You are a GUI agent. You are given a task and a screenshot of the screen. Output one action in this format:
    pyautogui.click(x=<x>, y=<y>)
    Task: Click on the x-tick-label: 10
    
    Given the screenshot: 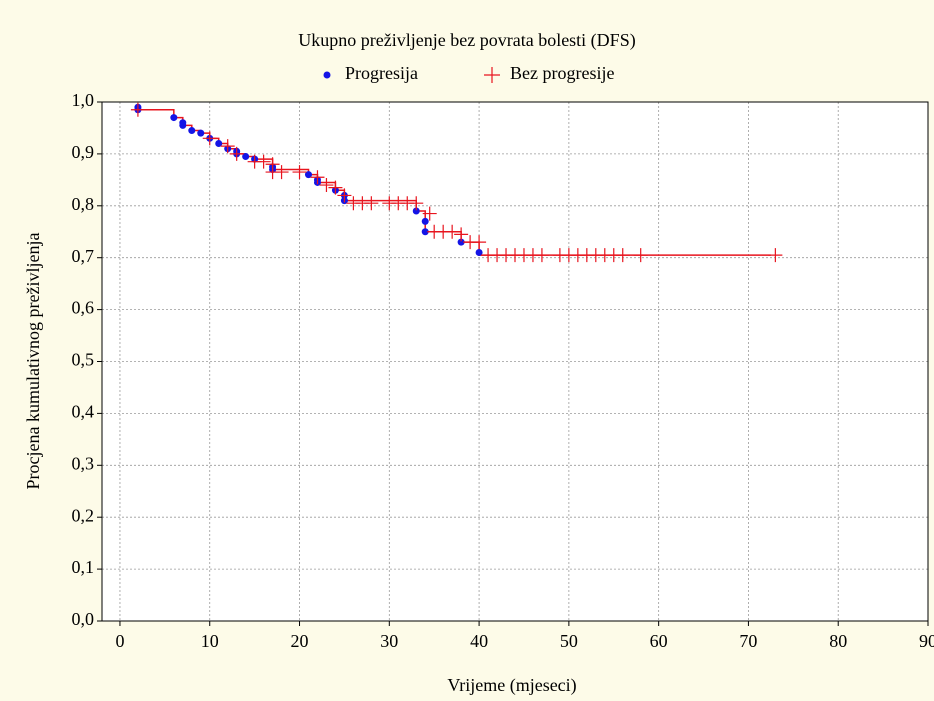 What is the action you would take?
    pyautogui.click(x=210, y=641)
    